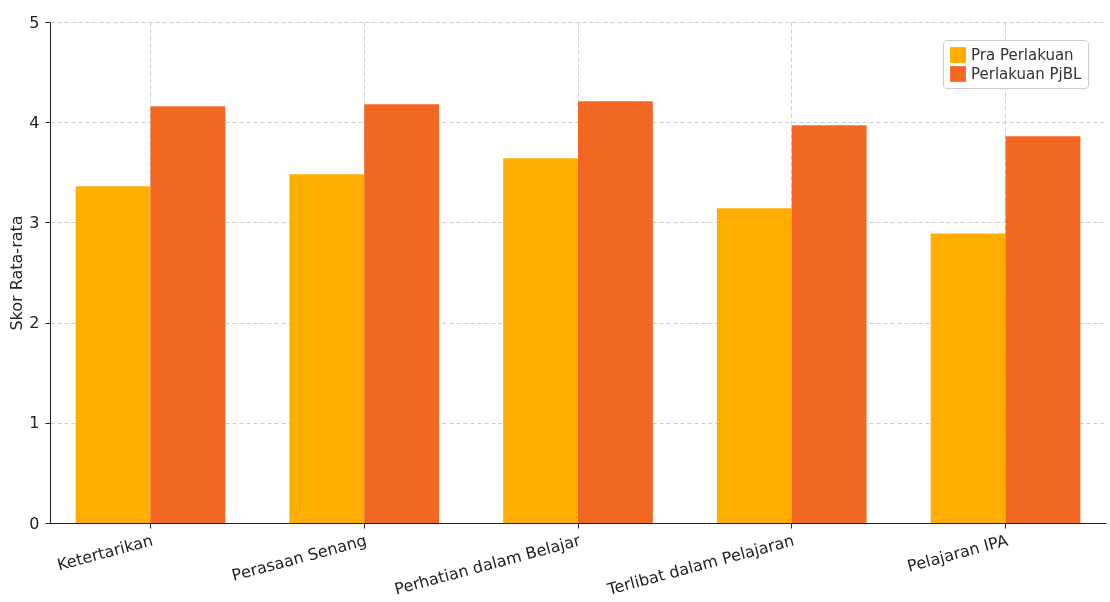 The height and width of the screenshot is (602, 1110). I want to click on x-tick-label: Terlibat dalam Pelajaran, so click(700, 565).